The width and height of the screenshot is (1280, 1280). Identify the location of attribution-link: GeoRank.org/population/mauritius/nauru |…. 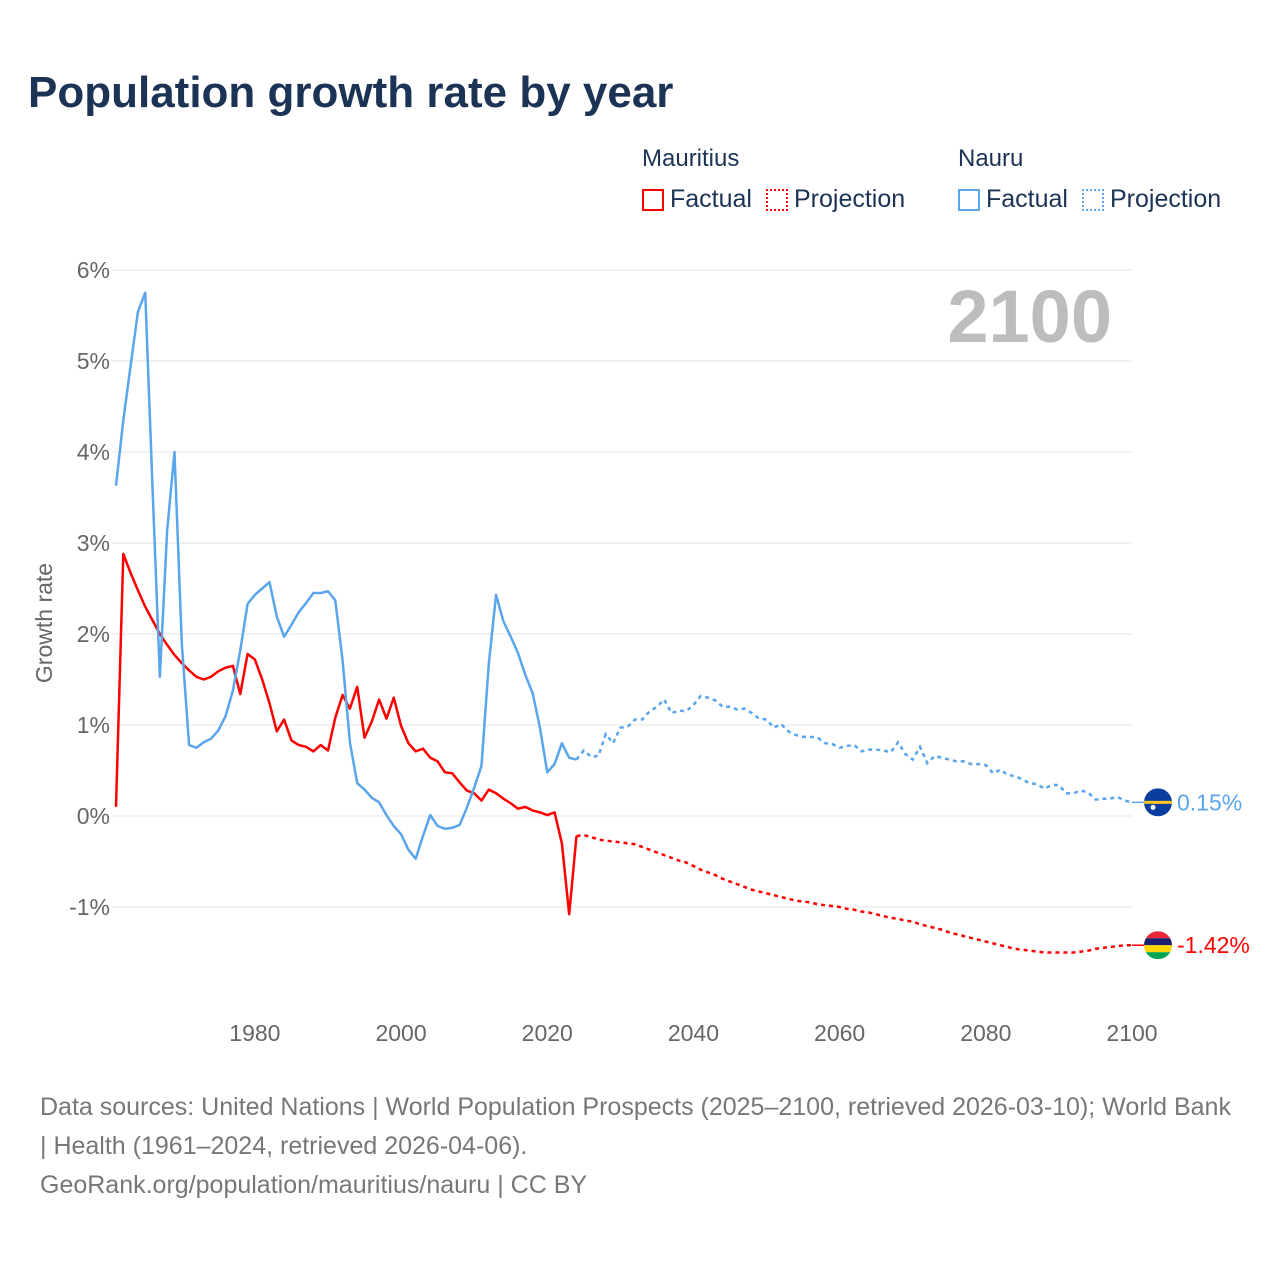
(314, 1185).